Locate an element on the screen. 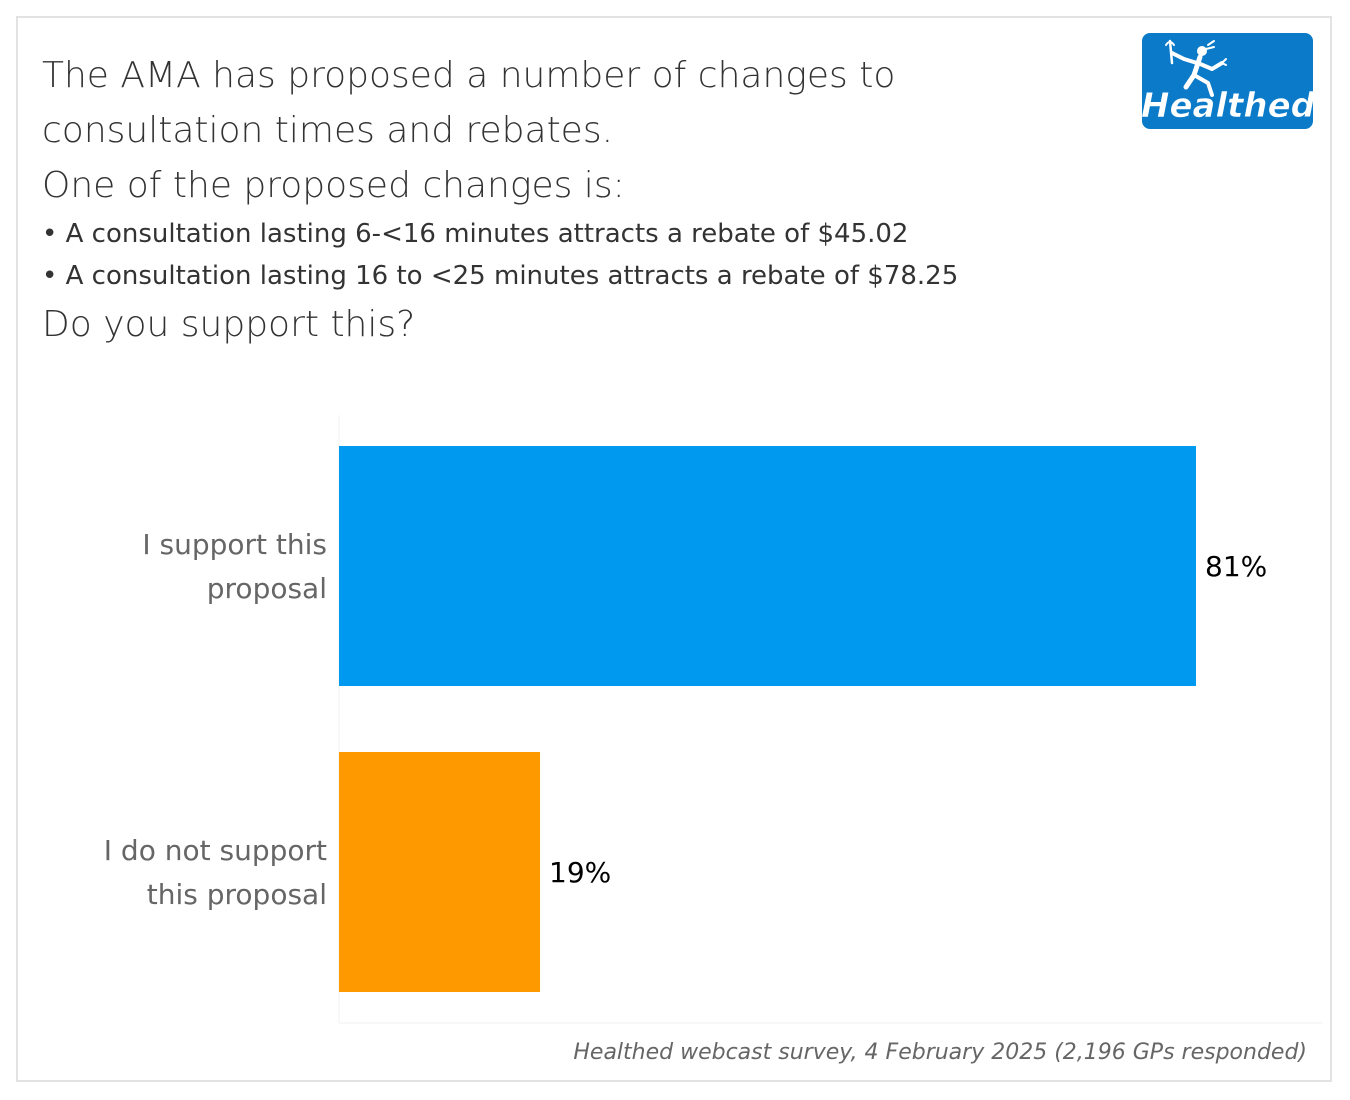  logo-text: Healthed is located at coordinates (1227, 106).